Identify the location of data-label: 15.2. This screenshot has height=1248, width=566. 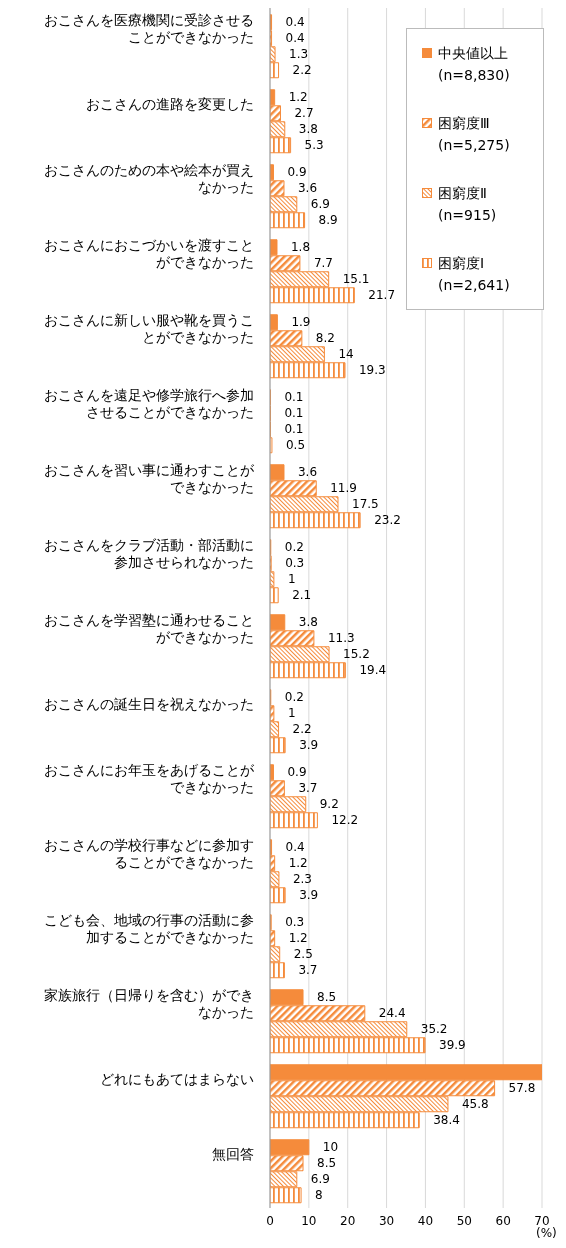
(356, 654).